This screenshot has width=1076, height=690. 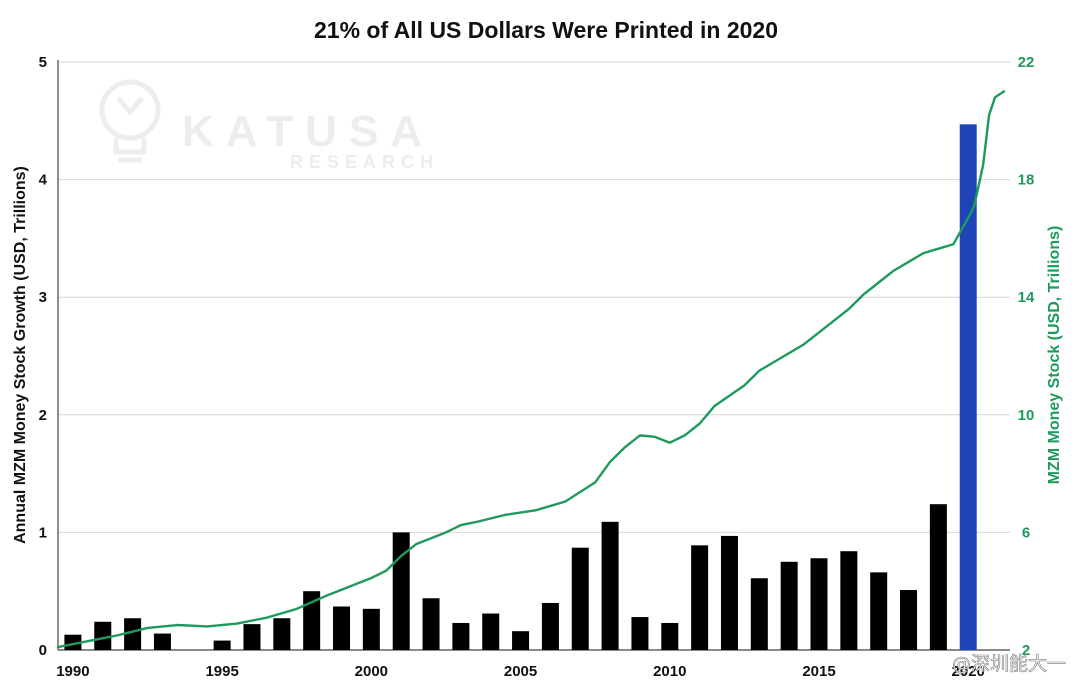 I want to click on bar-2002, so click(x=431, y=624).